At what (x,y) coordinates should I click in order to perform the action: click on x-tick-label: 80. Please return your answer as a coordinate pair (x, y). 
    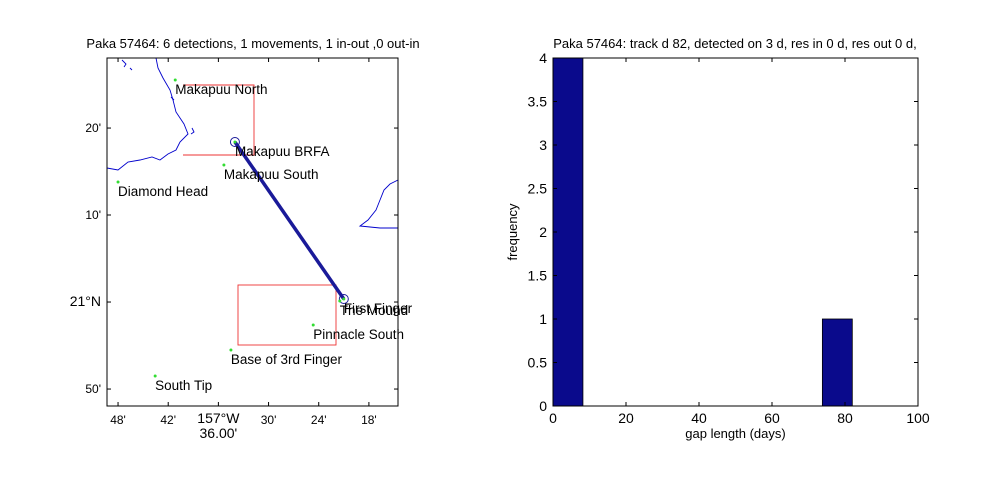
    Looking at the image, I should click on (845, 418).